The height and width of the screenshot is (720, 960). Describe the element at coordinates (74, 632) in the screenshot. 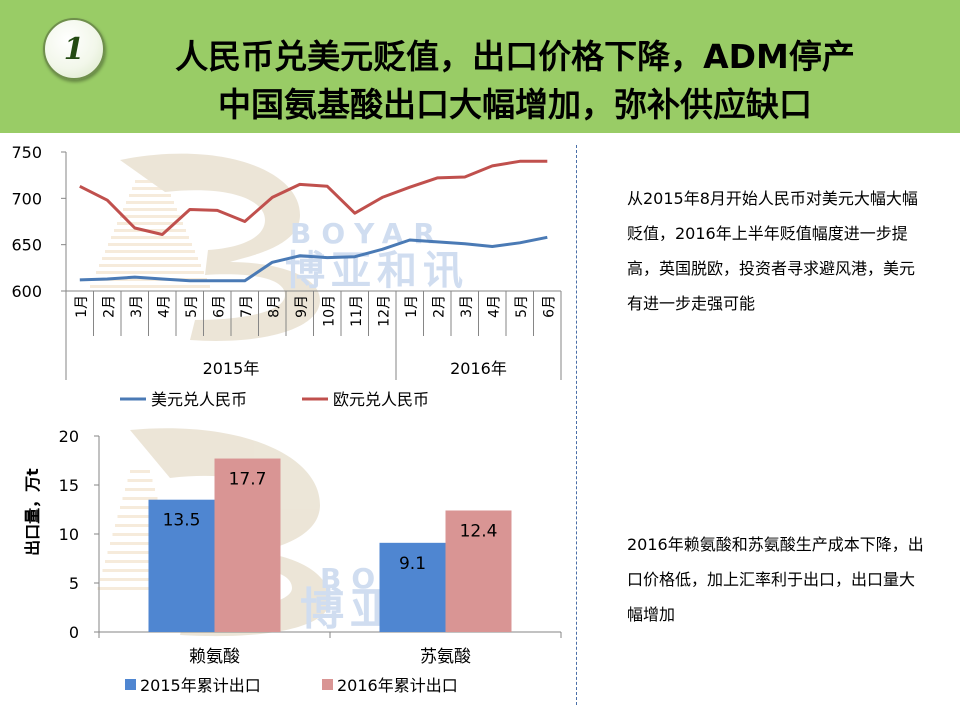

I see `bar-chart-y-tick-label: 0` at that location.